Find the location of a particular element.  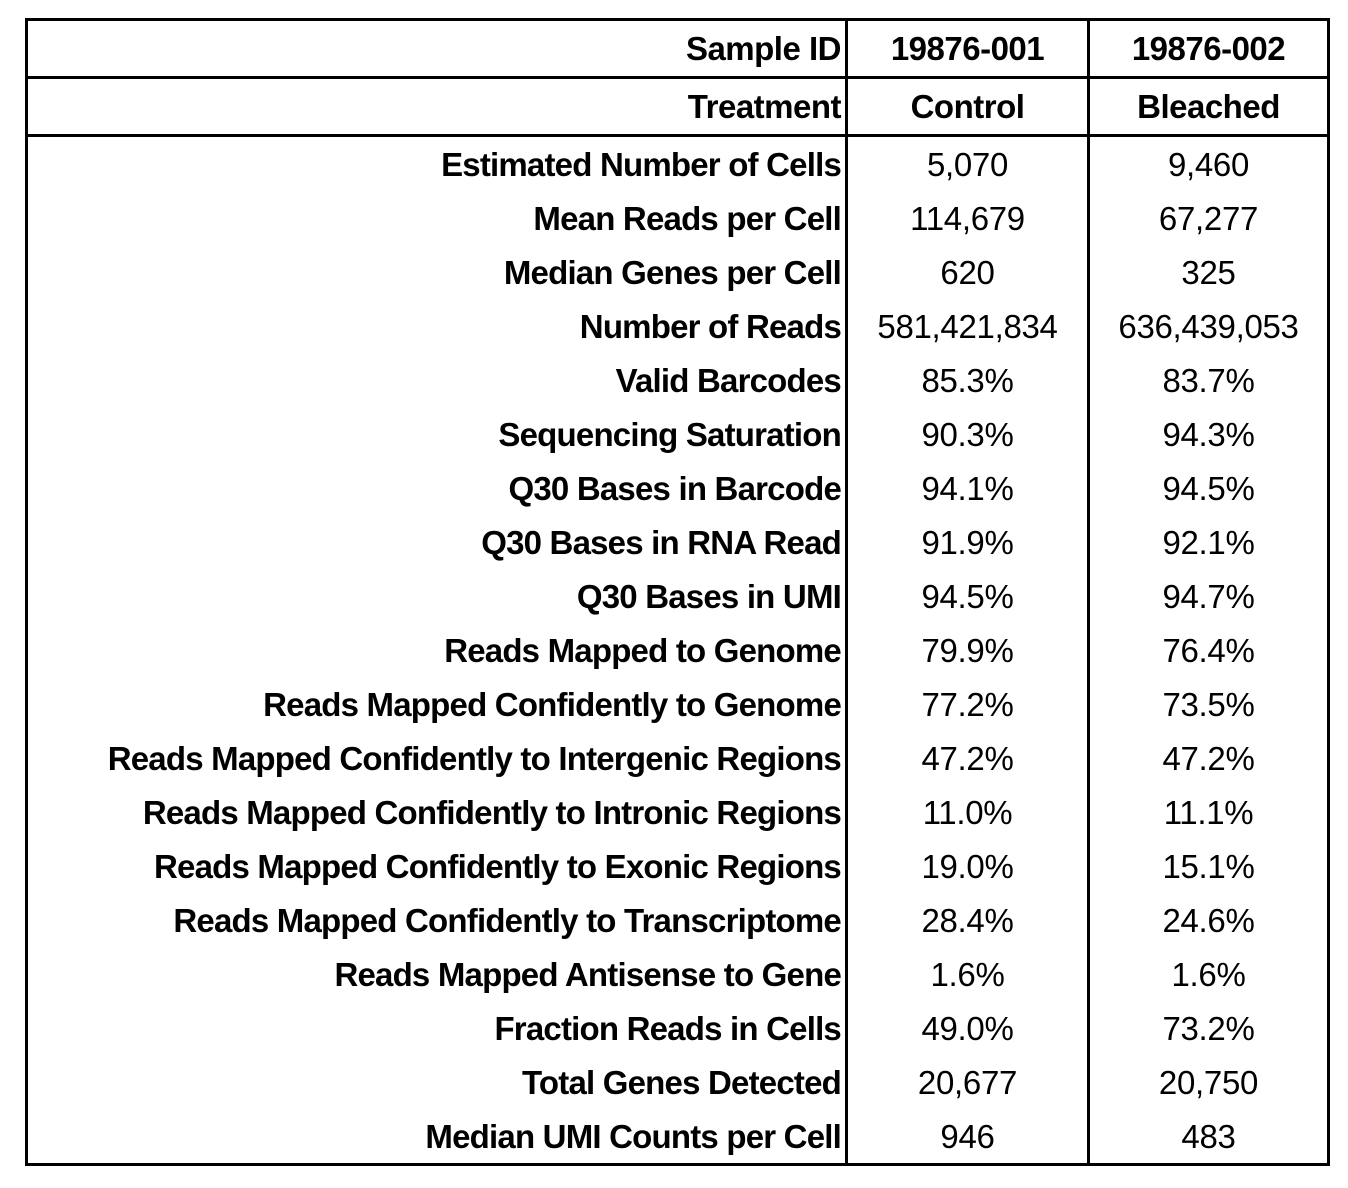

table-row: Median UMI Counts per Cell 946 483 is located at coordinates (678, 1137).